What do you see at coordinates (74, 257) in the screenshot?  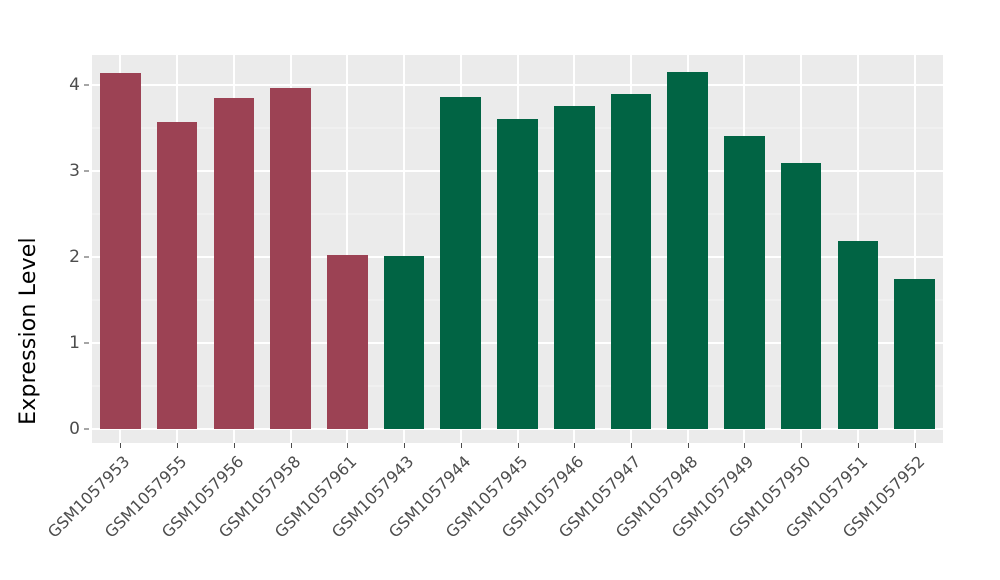 I see `y-axis-tick-label: 2` at bounding box center [74, 257].